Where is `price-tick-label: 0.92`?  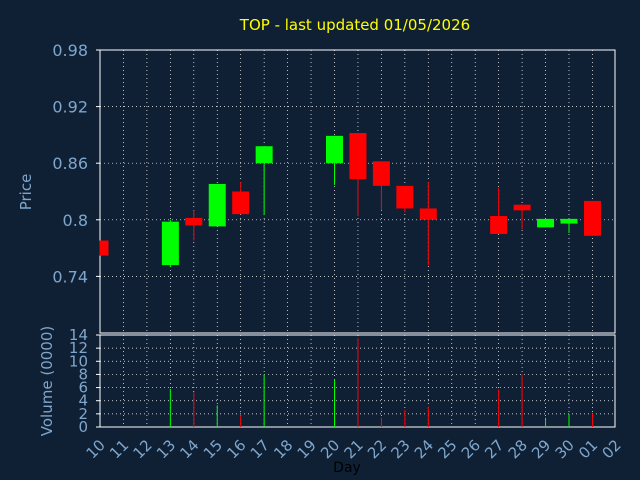
price-tick-label: 0.92 is located at coordinates (70, 107).